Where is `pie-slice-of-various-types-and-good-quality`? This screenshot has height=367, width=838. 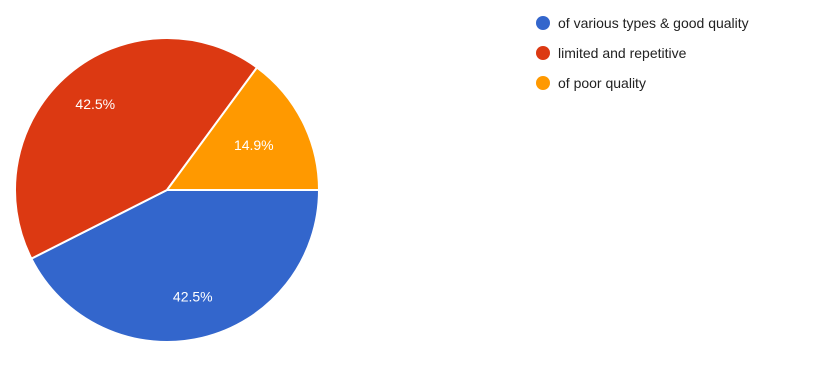
pie-slice-of-various-types-and-good-quality is located at coordinates (175, 266).